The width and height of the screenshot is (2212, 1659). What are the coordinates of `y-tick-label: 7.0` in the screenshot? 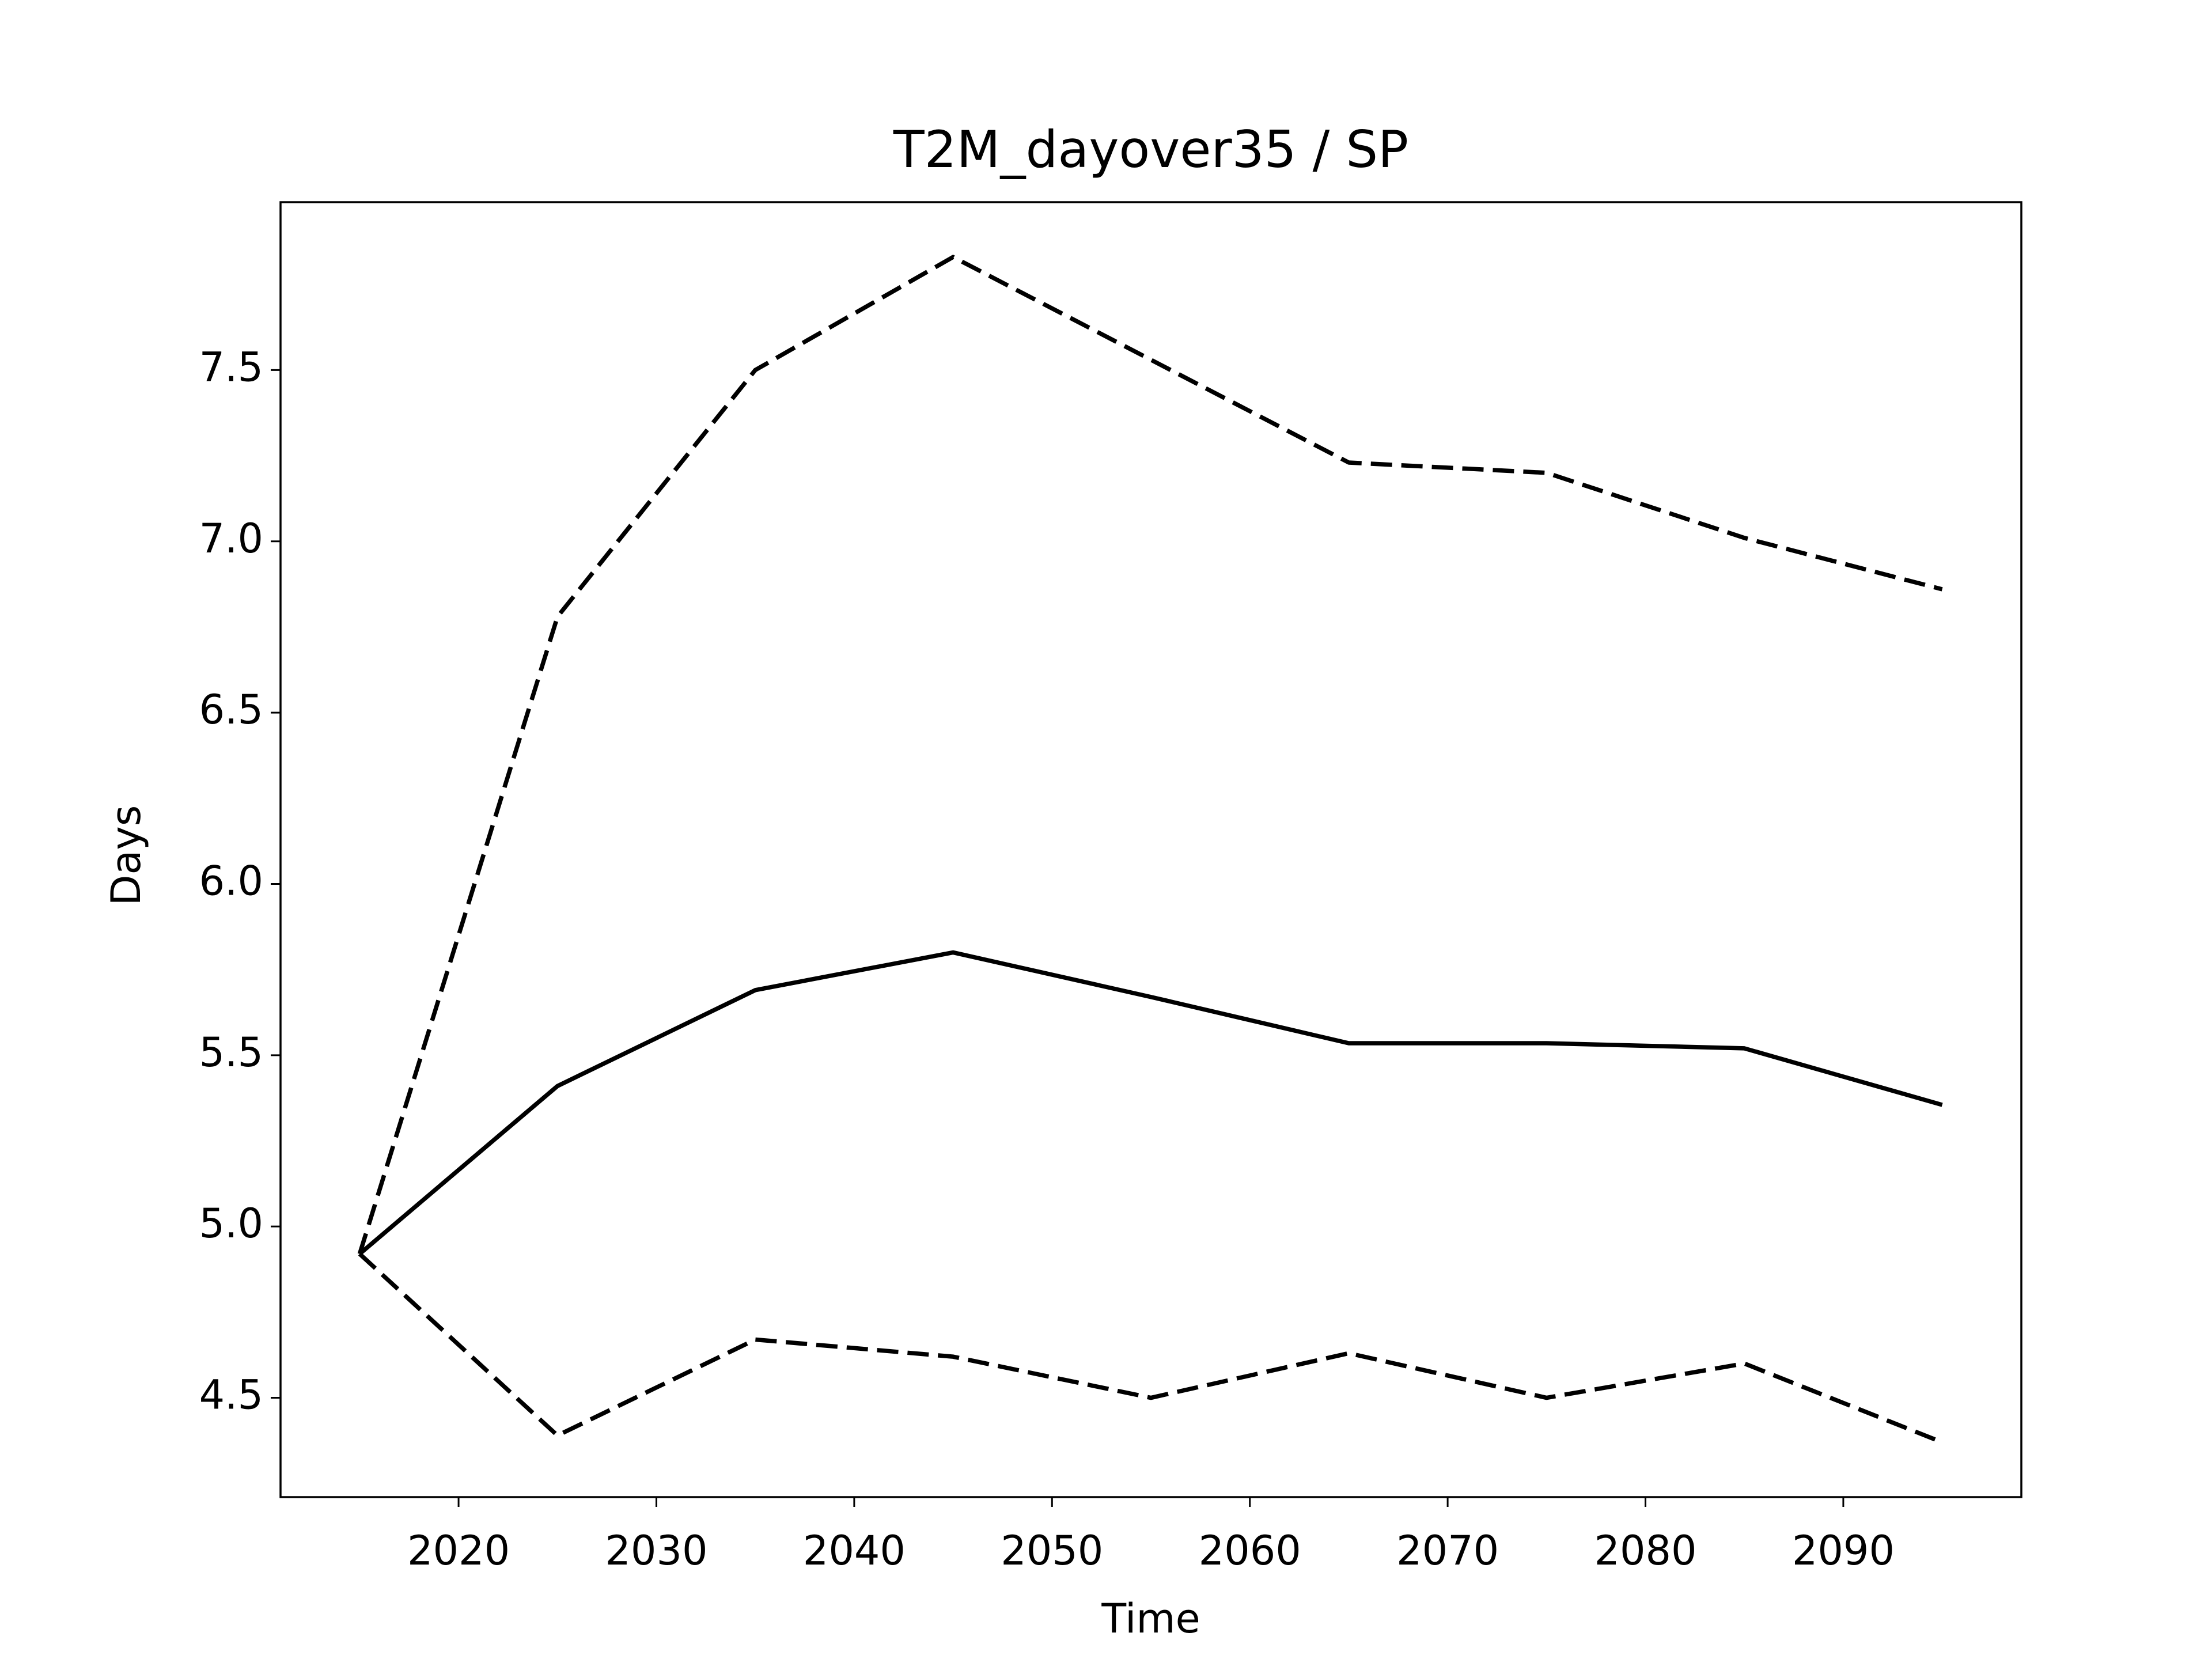 It's located at (231, 538).